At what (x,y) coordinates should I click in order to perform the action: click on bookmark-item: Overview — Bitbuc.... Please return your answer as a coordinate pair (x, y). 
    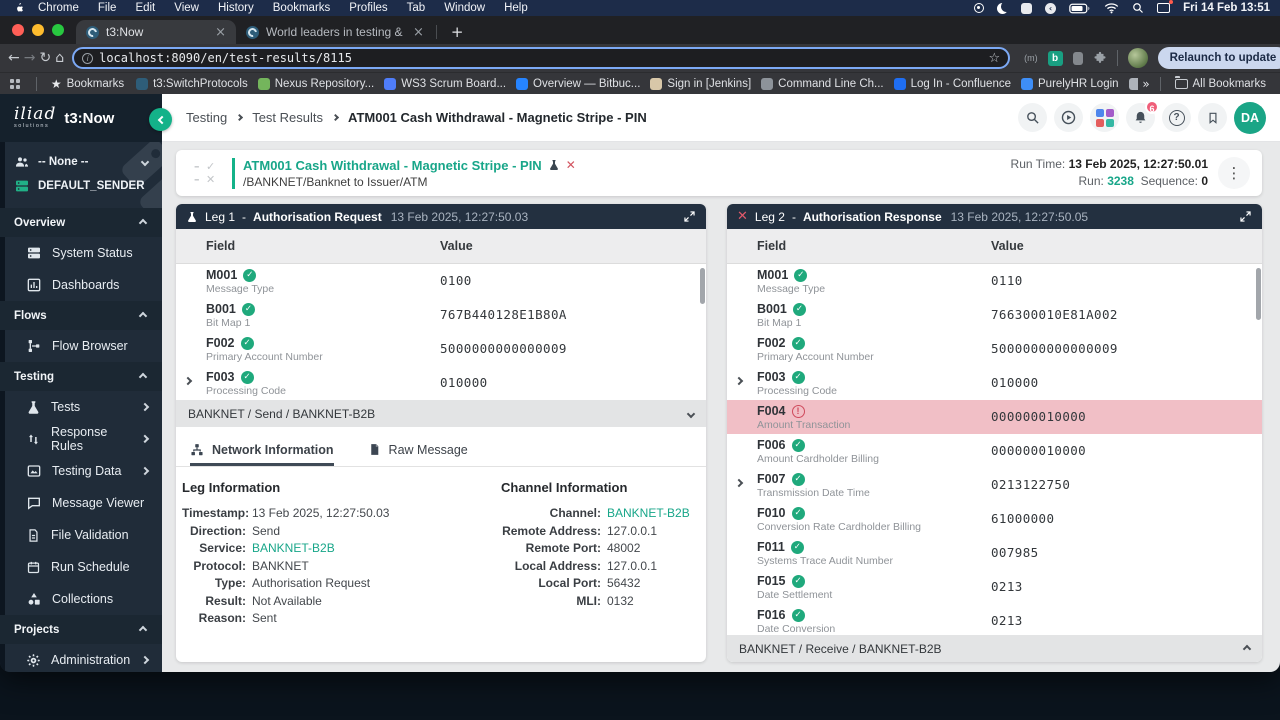
    Looking at the image, I should click on (578, 83).